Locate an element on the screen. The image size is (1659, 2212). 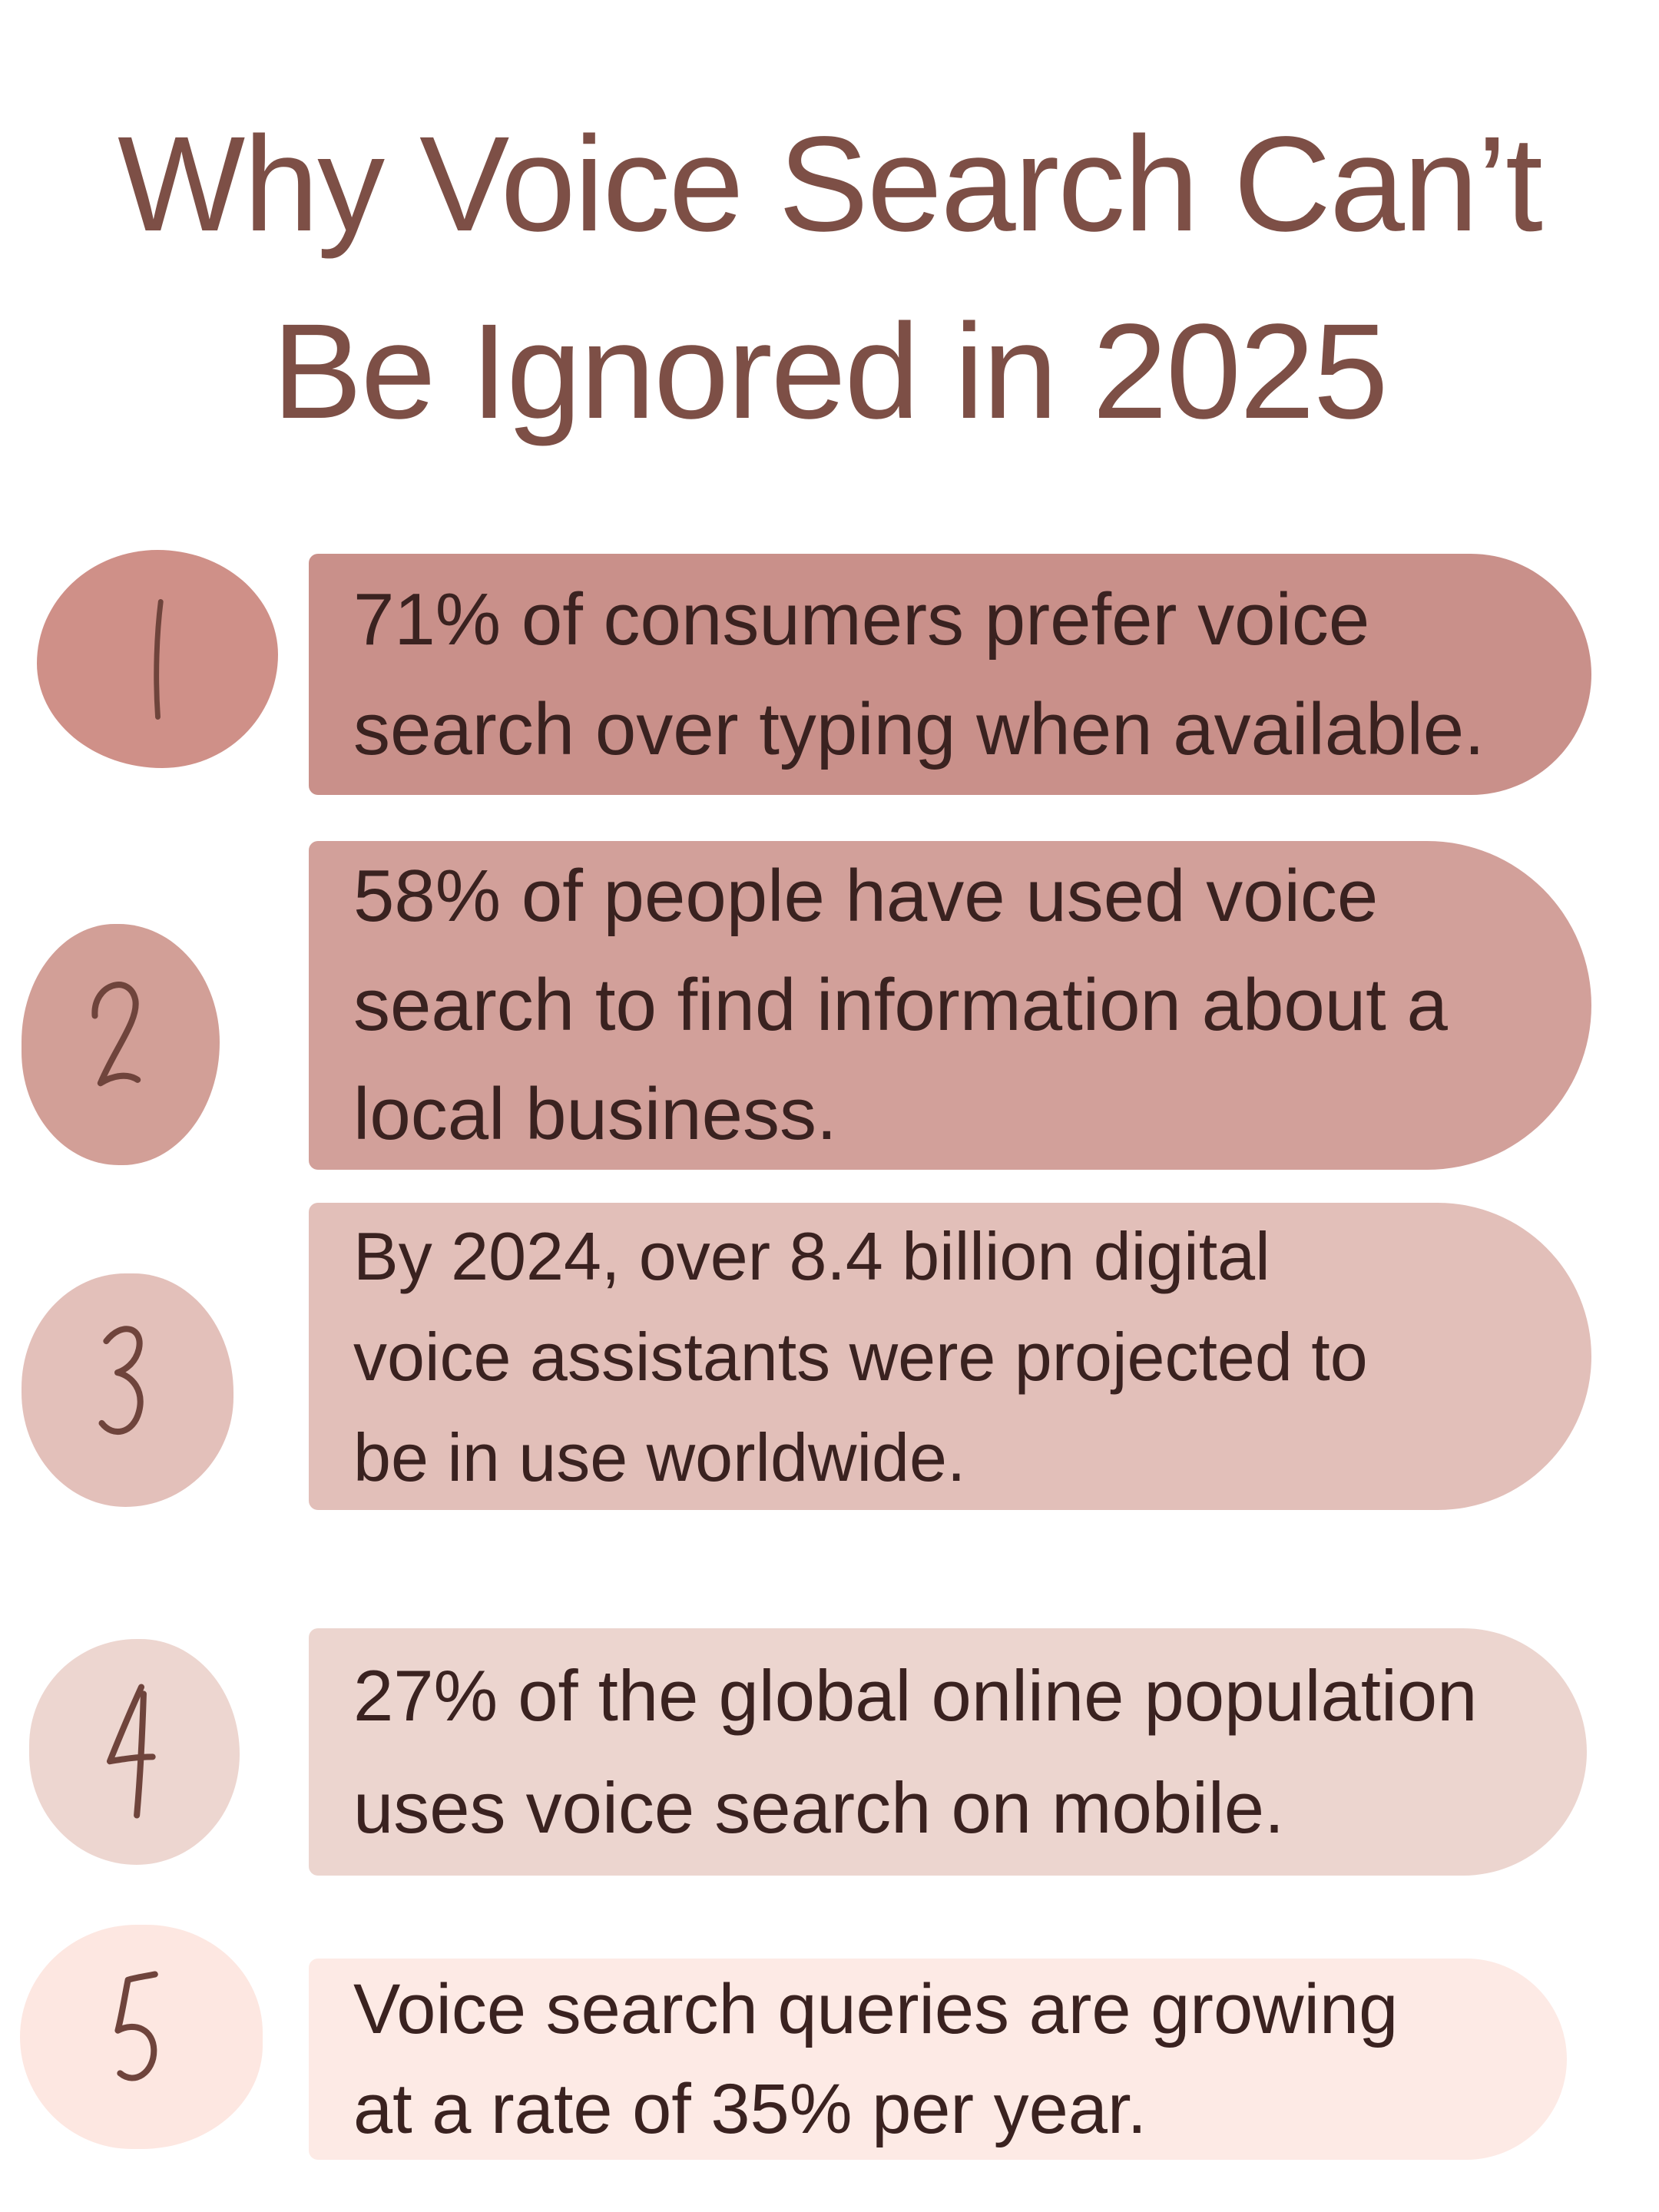
item-2-number-badge: 2 is located at coordinates (121, 1045).